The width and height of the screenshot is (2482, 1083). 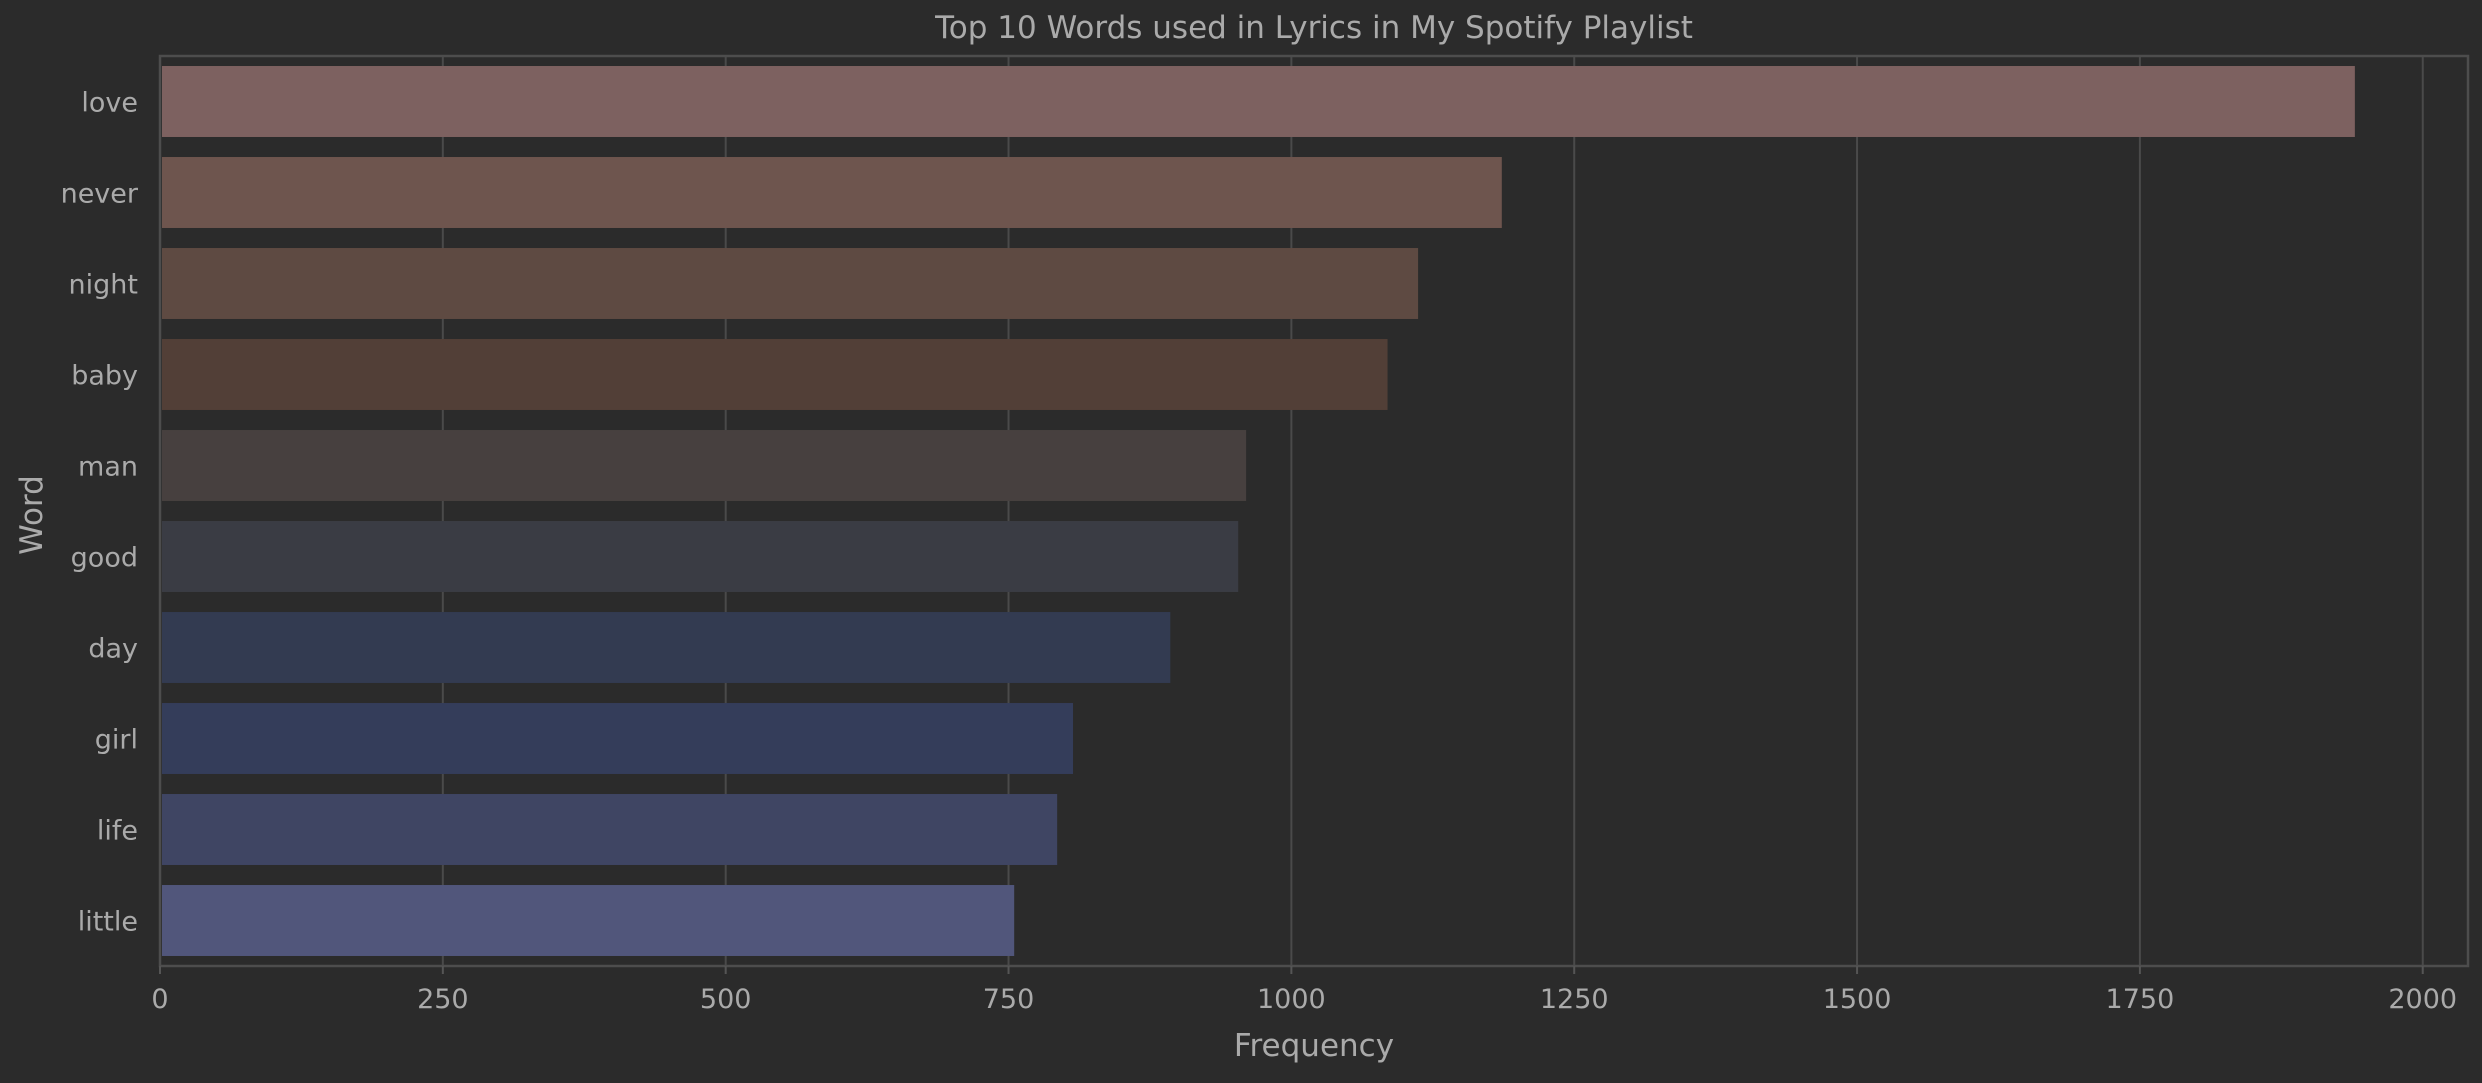 What do you see at coordinates (618, 738) in the screenshot?
I see `bar-girl` at bounding box center [618, 738].